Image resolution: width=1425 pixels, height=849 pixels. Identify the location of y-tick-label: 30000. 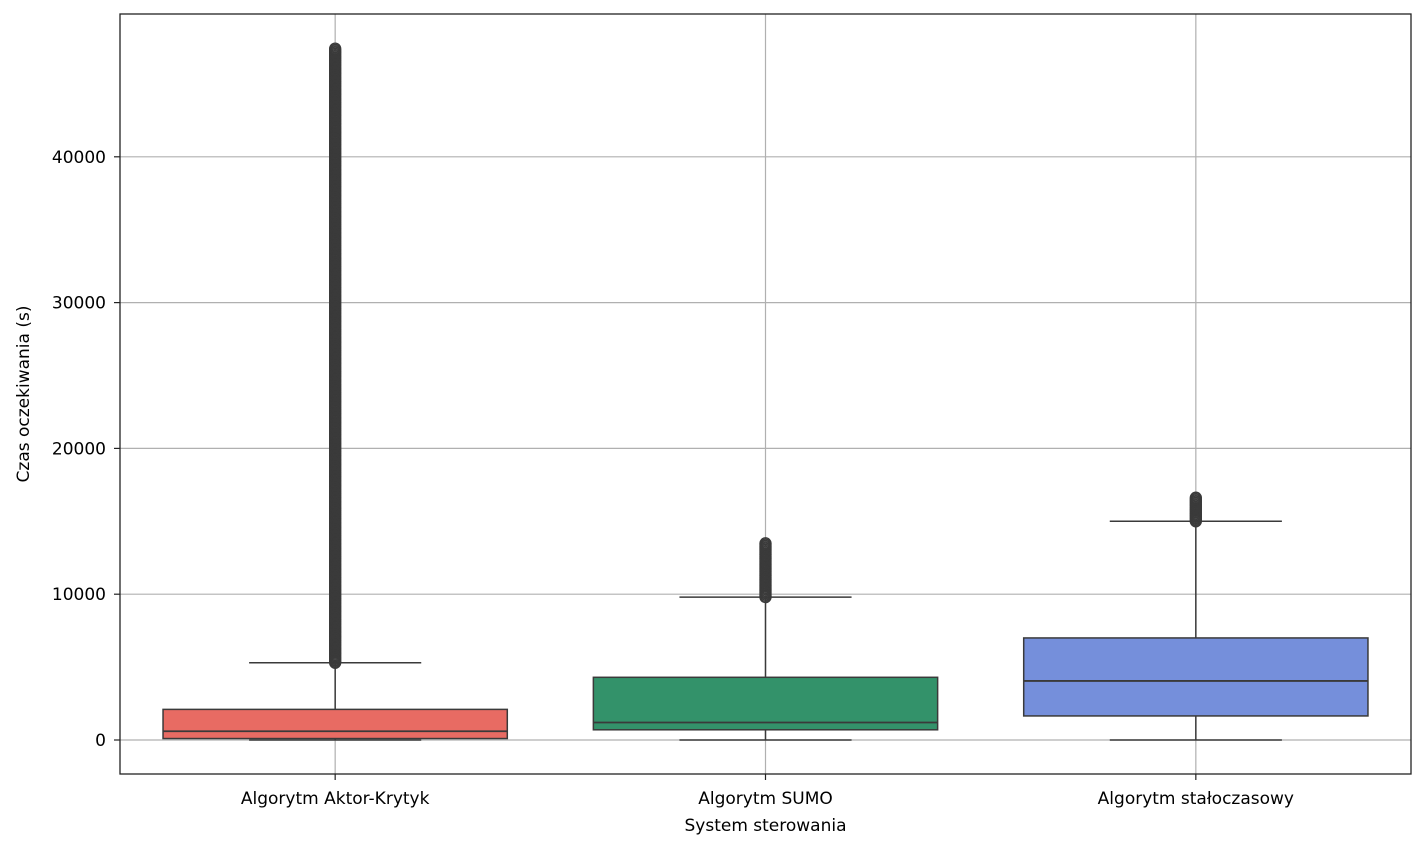
(79, 304).